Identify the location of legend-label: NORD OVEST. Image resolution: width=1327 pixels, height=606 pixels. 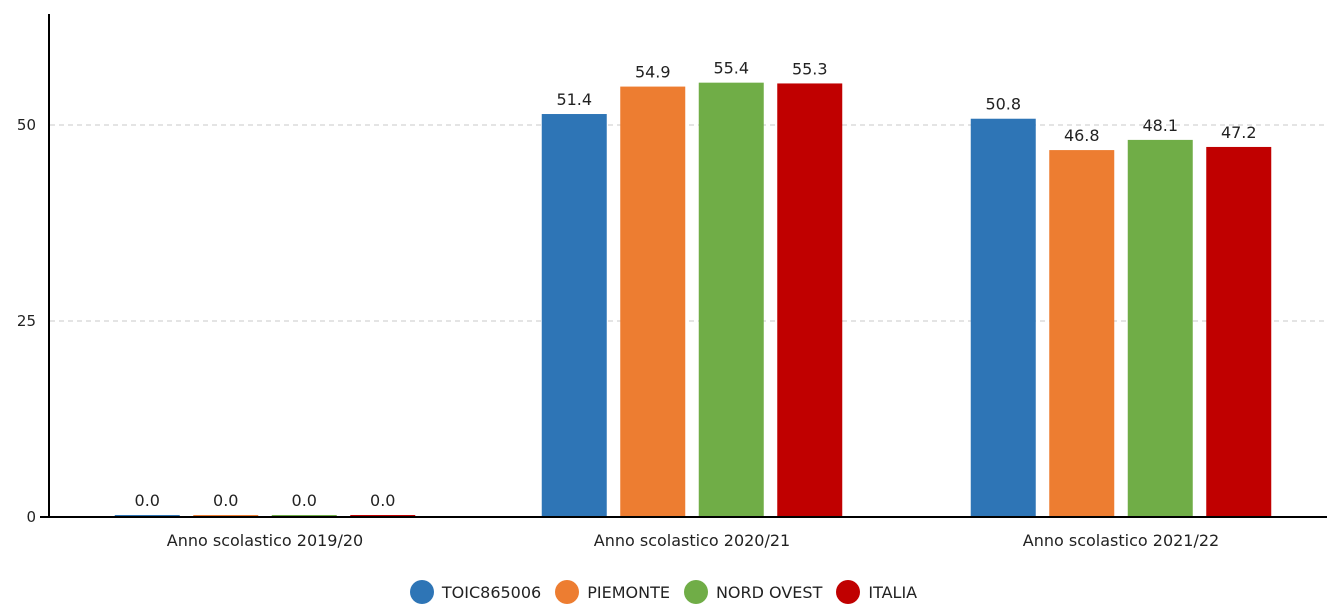
(769, 592).